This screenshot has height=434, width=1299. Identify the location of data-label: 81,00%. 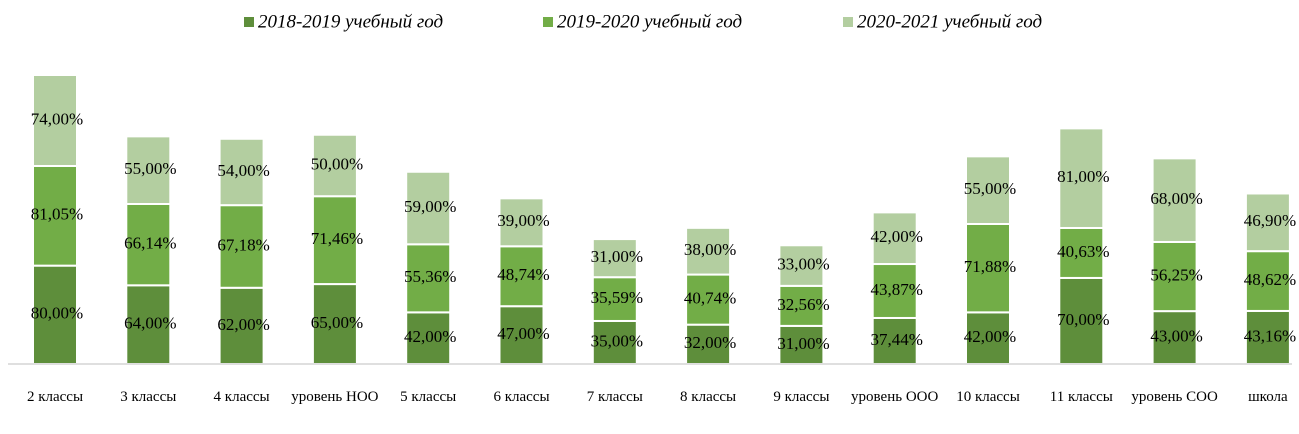
(1083, 176).